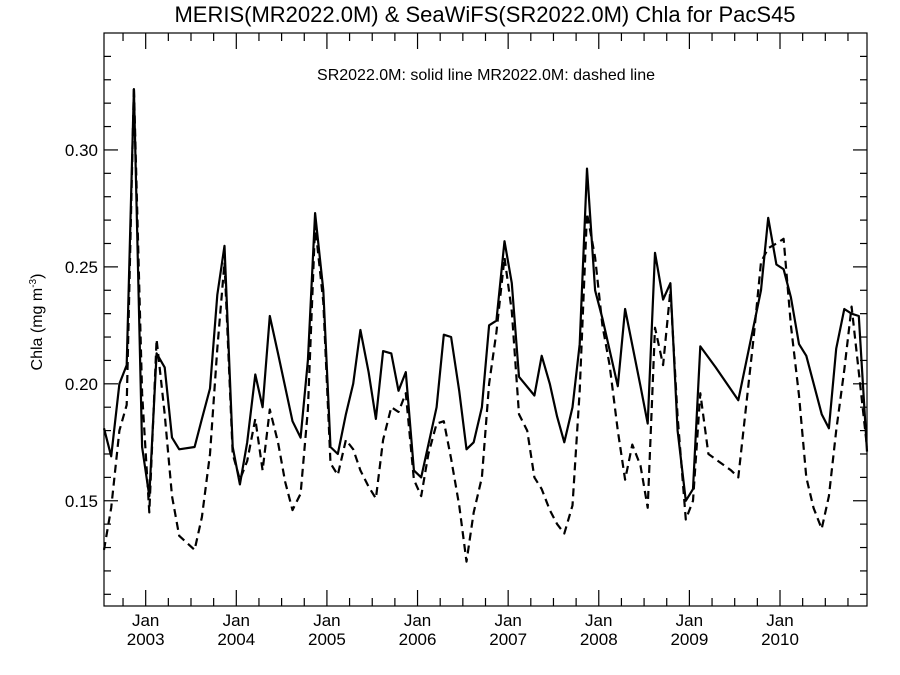 Image resolution: width=900 pixels, height=675 pixels. What do you see at coordinates (37, 329) in the screenshot?
I see `y-axis-label-text: Chla (mg m` at bounding box center [37, 329].